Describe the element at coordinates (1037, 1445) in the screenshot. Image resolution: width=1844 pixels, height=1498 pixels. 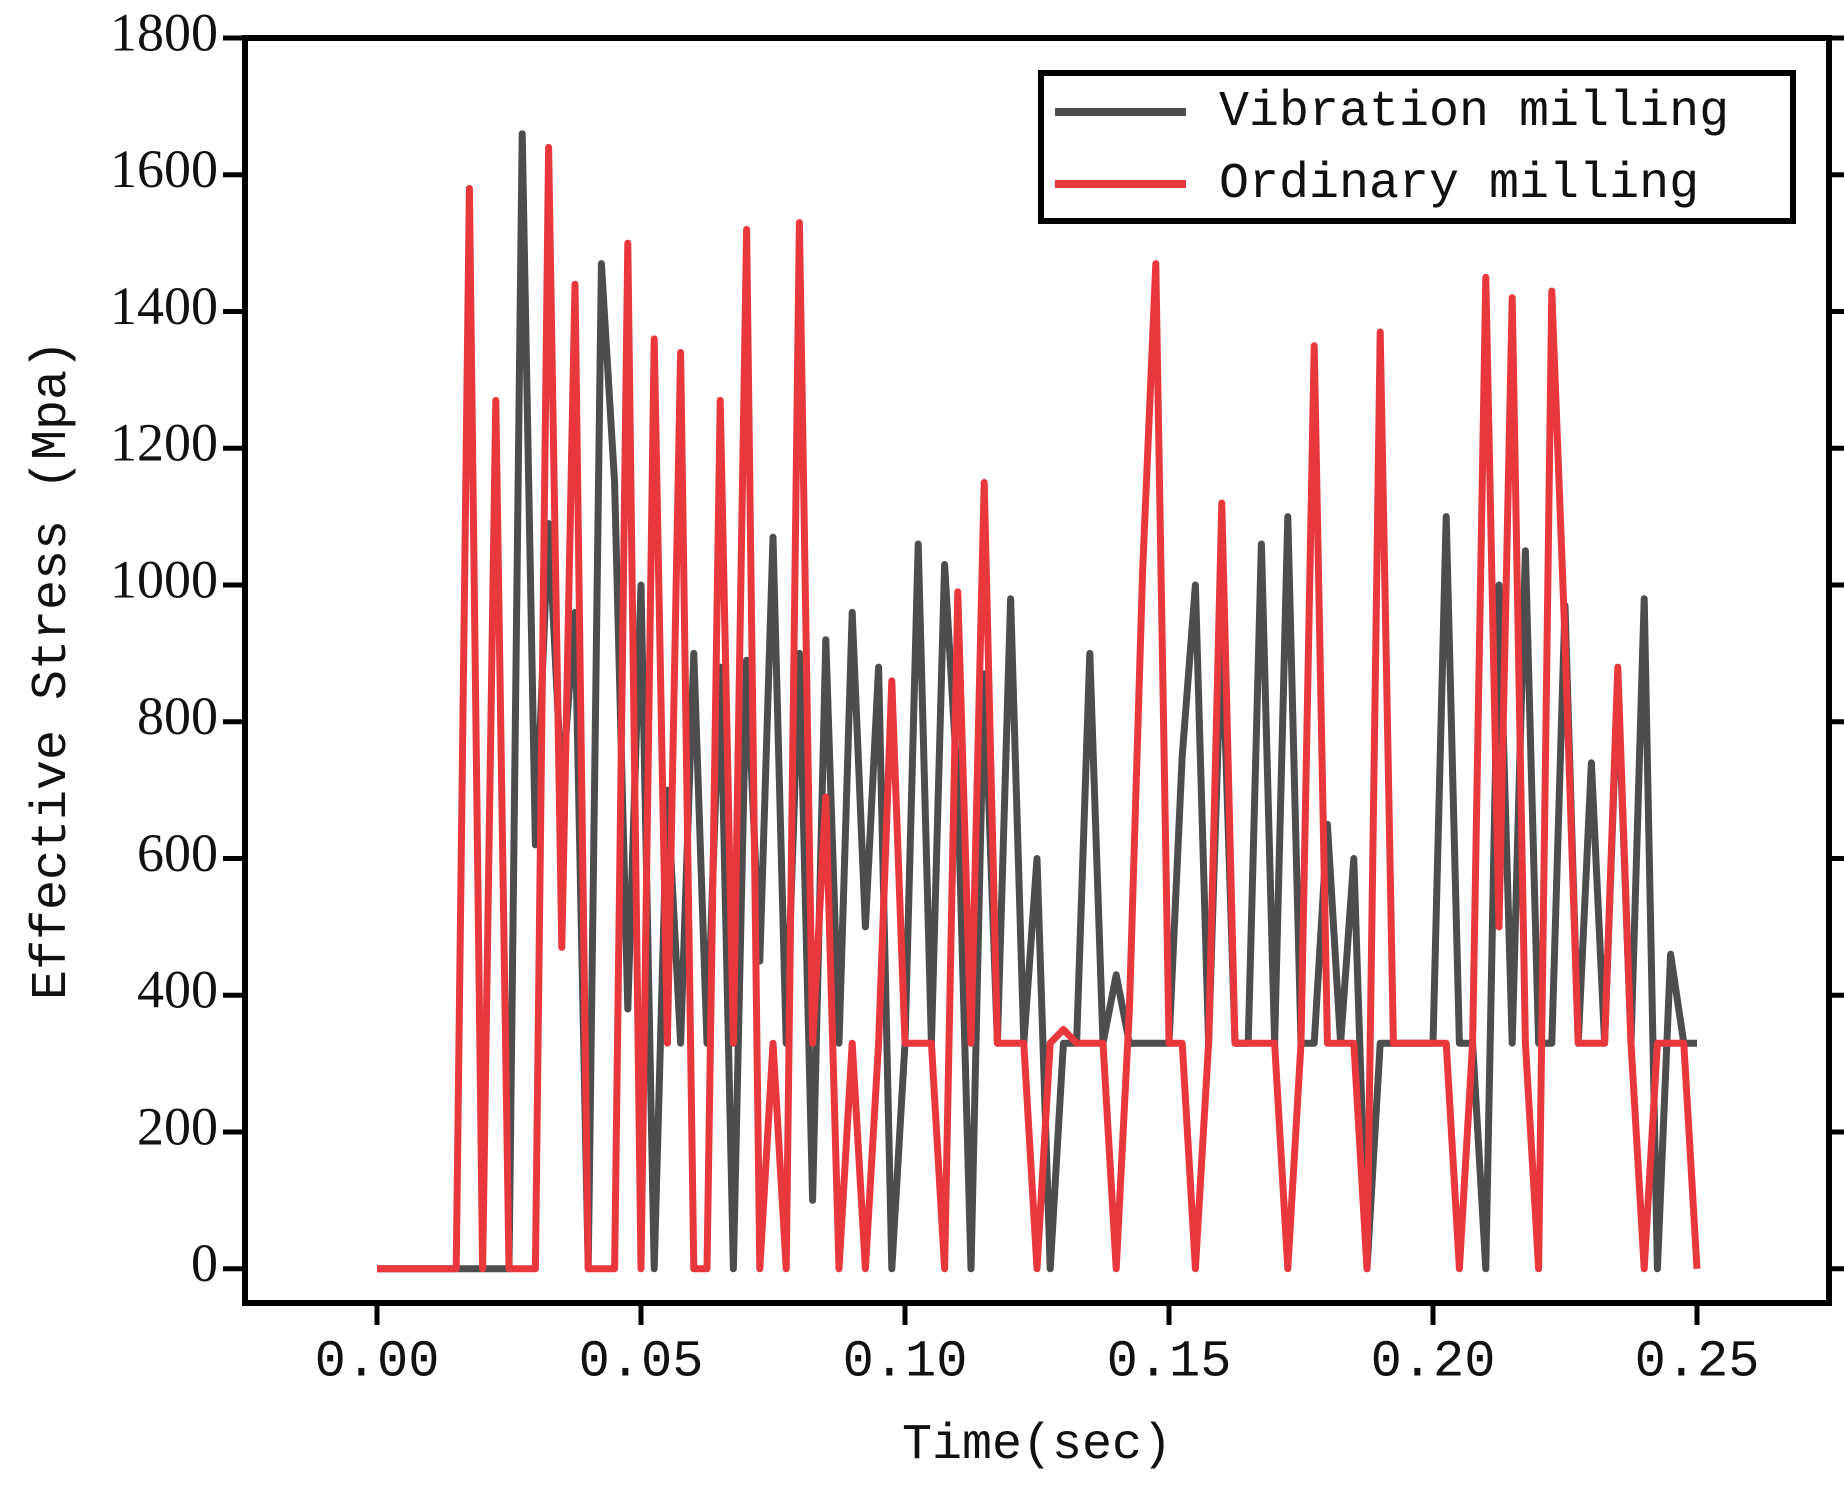
I see `x-axis-label: Time(sec)` at that location.